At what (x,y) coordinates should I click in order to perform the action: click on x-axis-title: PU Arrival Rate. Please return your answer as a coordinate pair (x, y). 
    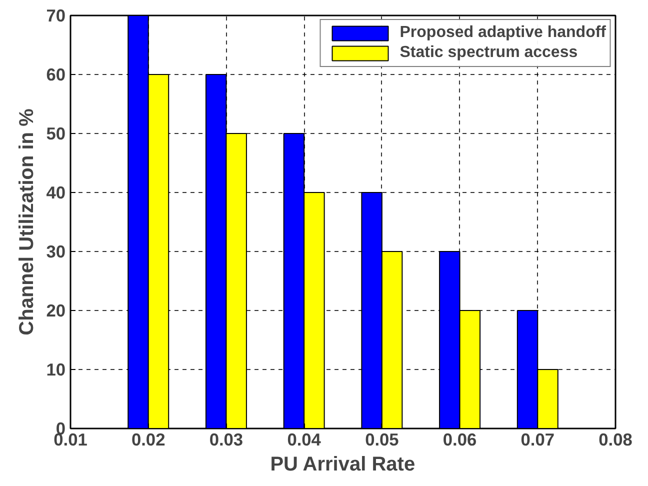
    Looking at the image, I should click on (343, 465).